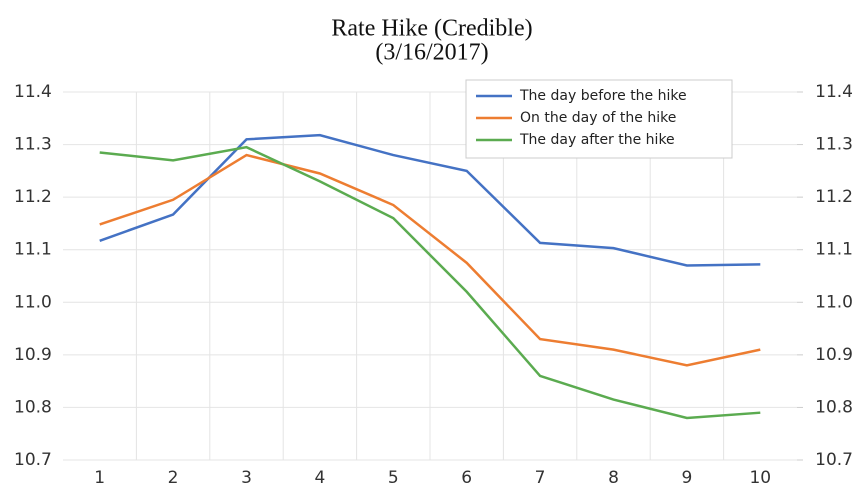  Describe the element at coordinates (99, 478) in the screenshot. I see `x-tick-label: 1` at that location.